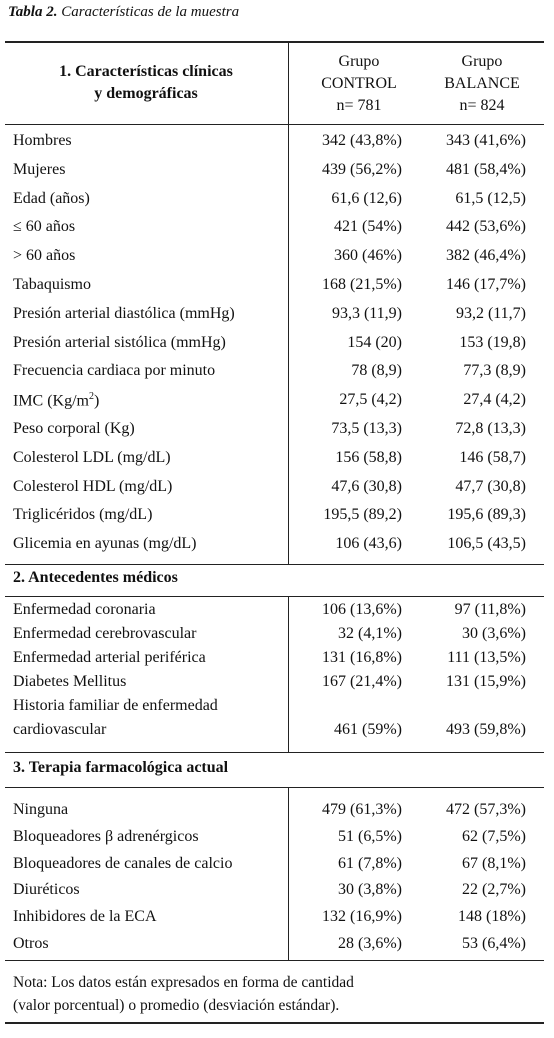 The image size is (554, 1038). Describe the element at coordinates (494, 400) in the screenshot. I see `balance-value: 27,4 (4,2)` at that location.